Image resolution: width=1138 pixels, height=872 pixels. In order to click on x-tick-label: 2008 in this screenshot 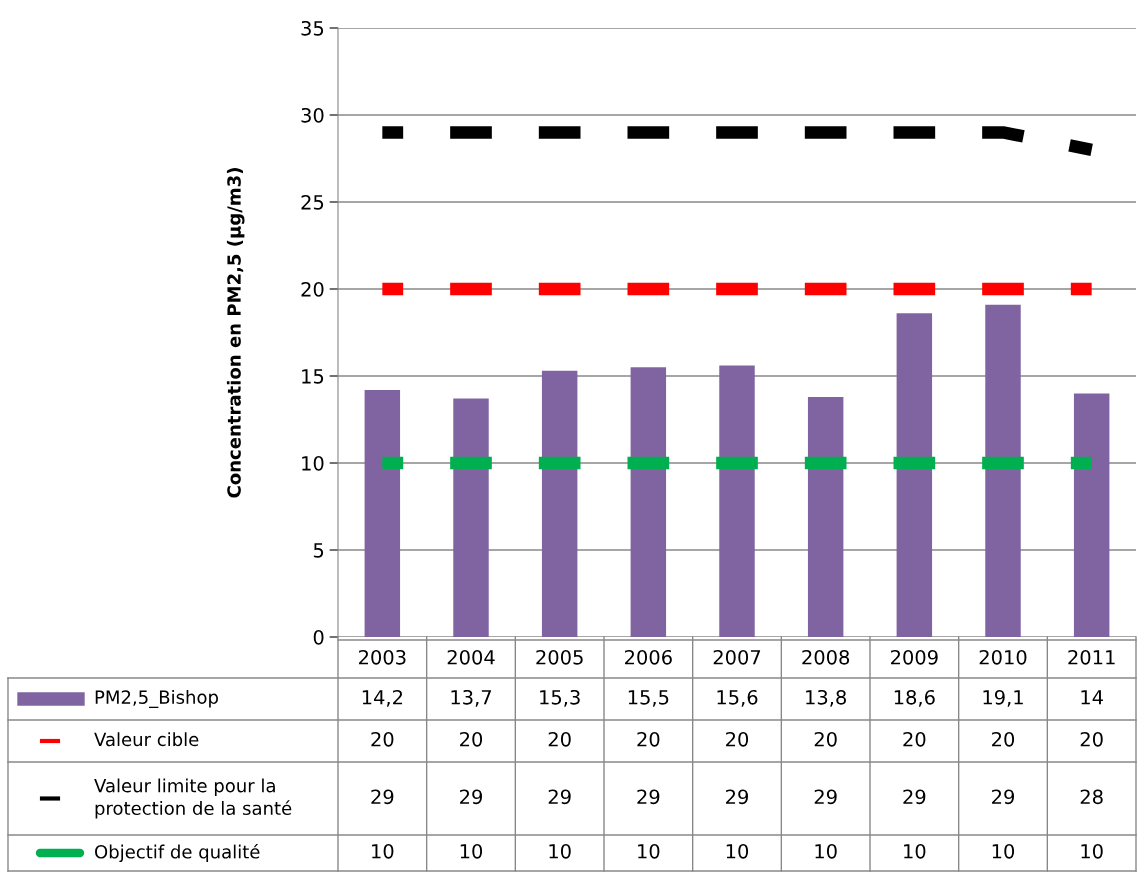, I will do `click(826, 657)`.